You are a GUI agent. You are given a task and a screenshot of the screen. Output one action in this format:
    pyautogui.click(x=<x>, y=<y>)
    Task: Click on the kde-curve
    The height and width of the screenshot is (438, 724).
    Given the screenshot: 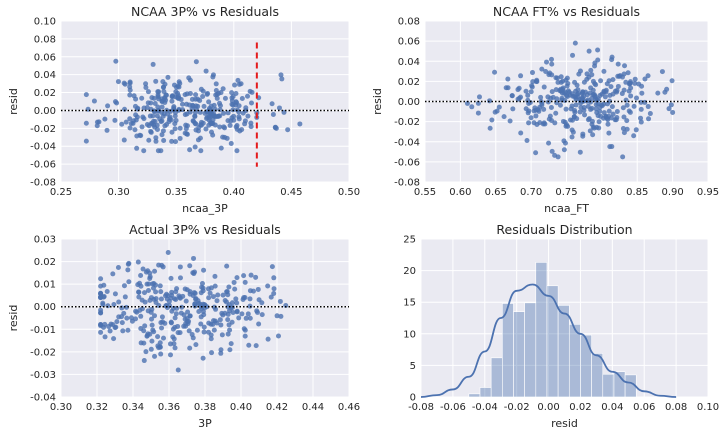 What is the action you would take?
    pyautogui.click(x=548, y=340)
    